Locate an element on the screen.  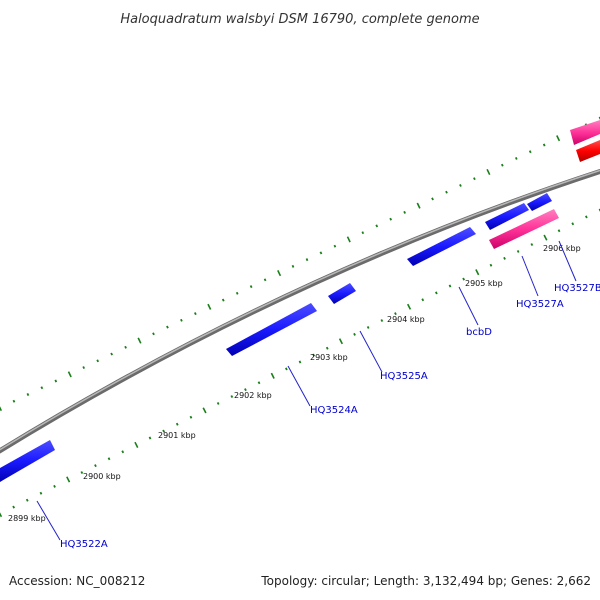
rna-hq3527a-feature is located at coordinates (524, 229).